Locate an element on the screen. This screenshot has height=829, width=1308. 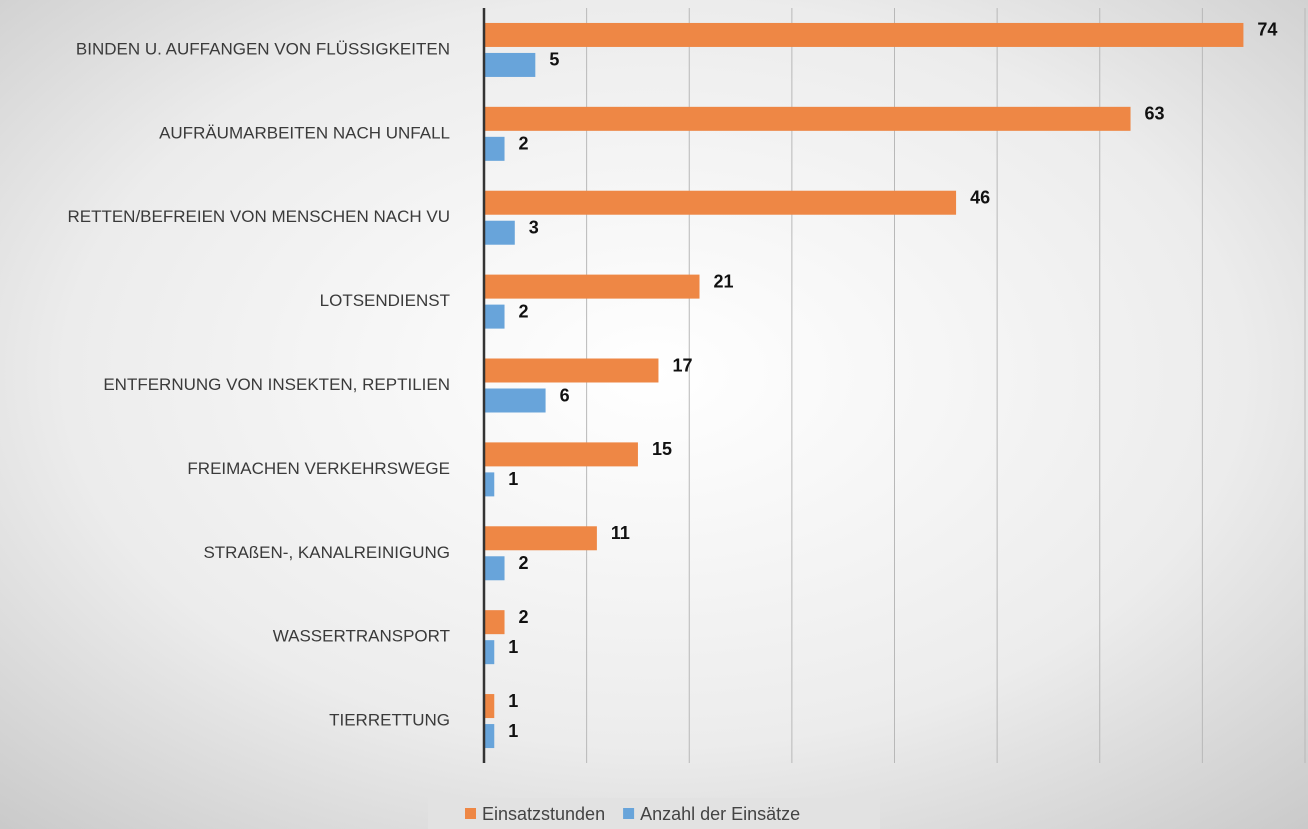
value-label: 3 is located at coordinates (534, 227).